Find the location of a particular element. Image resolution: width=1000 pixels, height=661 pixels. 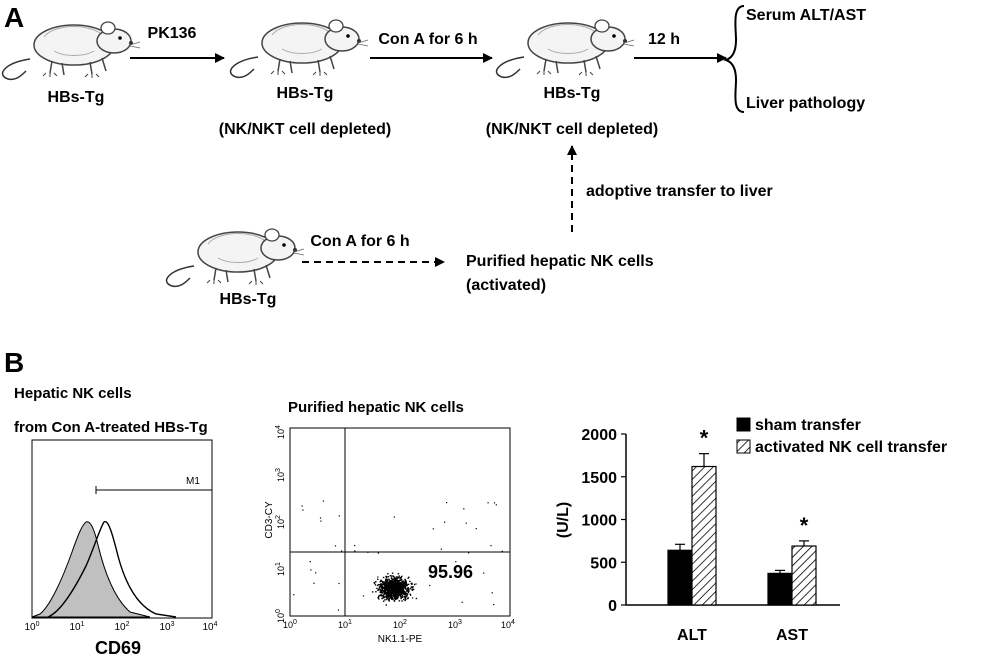

histogram-x-ticks: 10⁰ 10¹ 10² 10³ 10⁴ is located at coordinates (120, 627).